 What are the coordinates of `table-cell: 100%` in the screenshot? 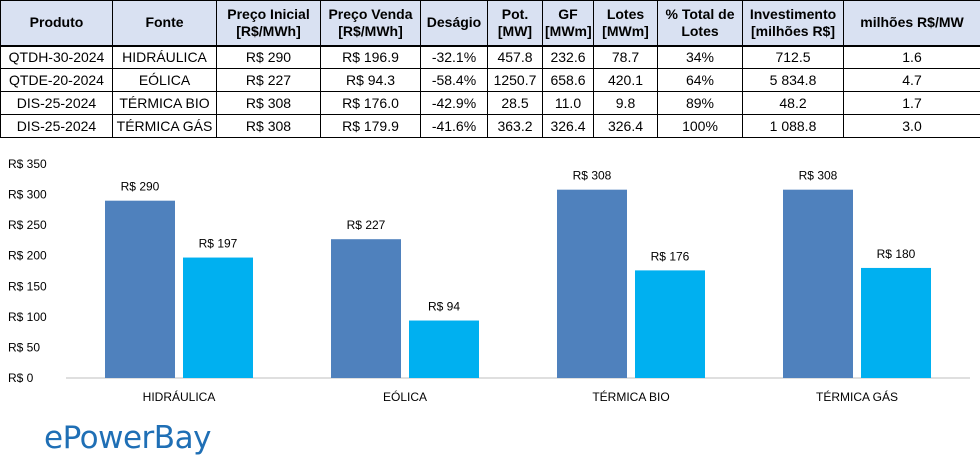 It's located at (700, 126).